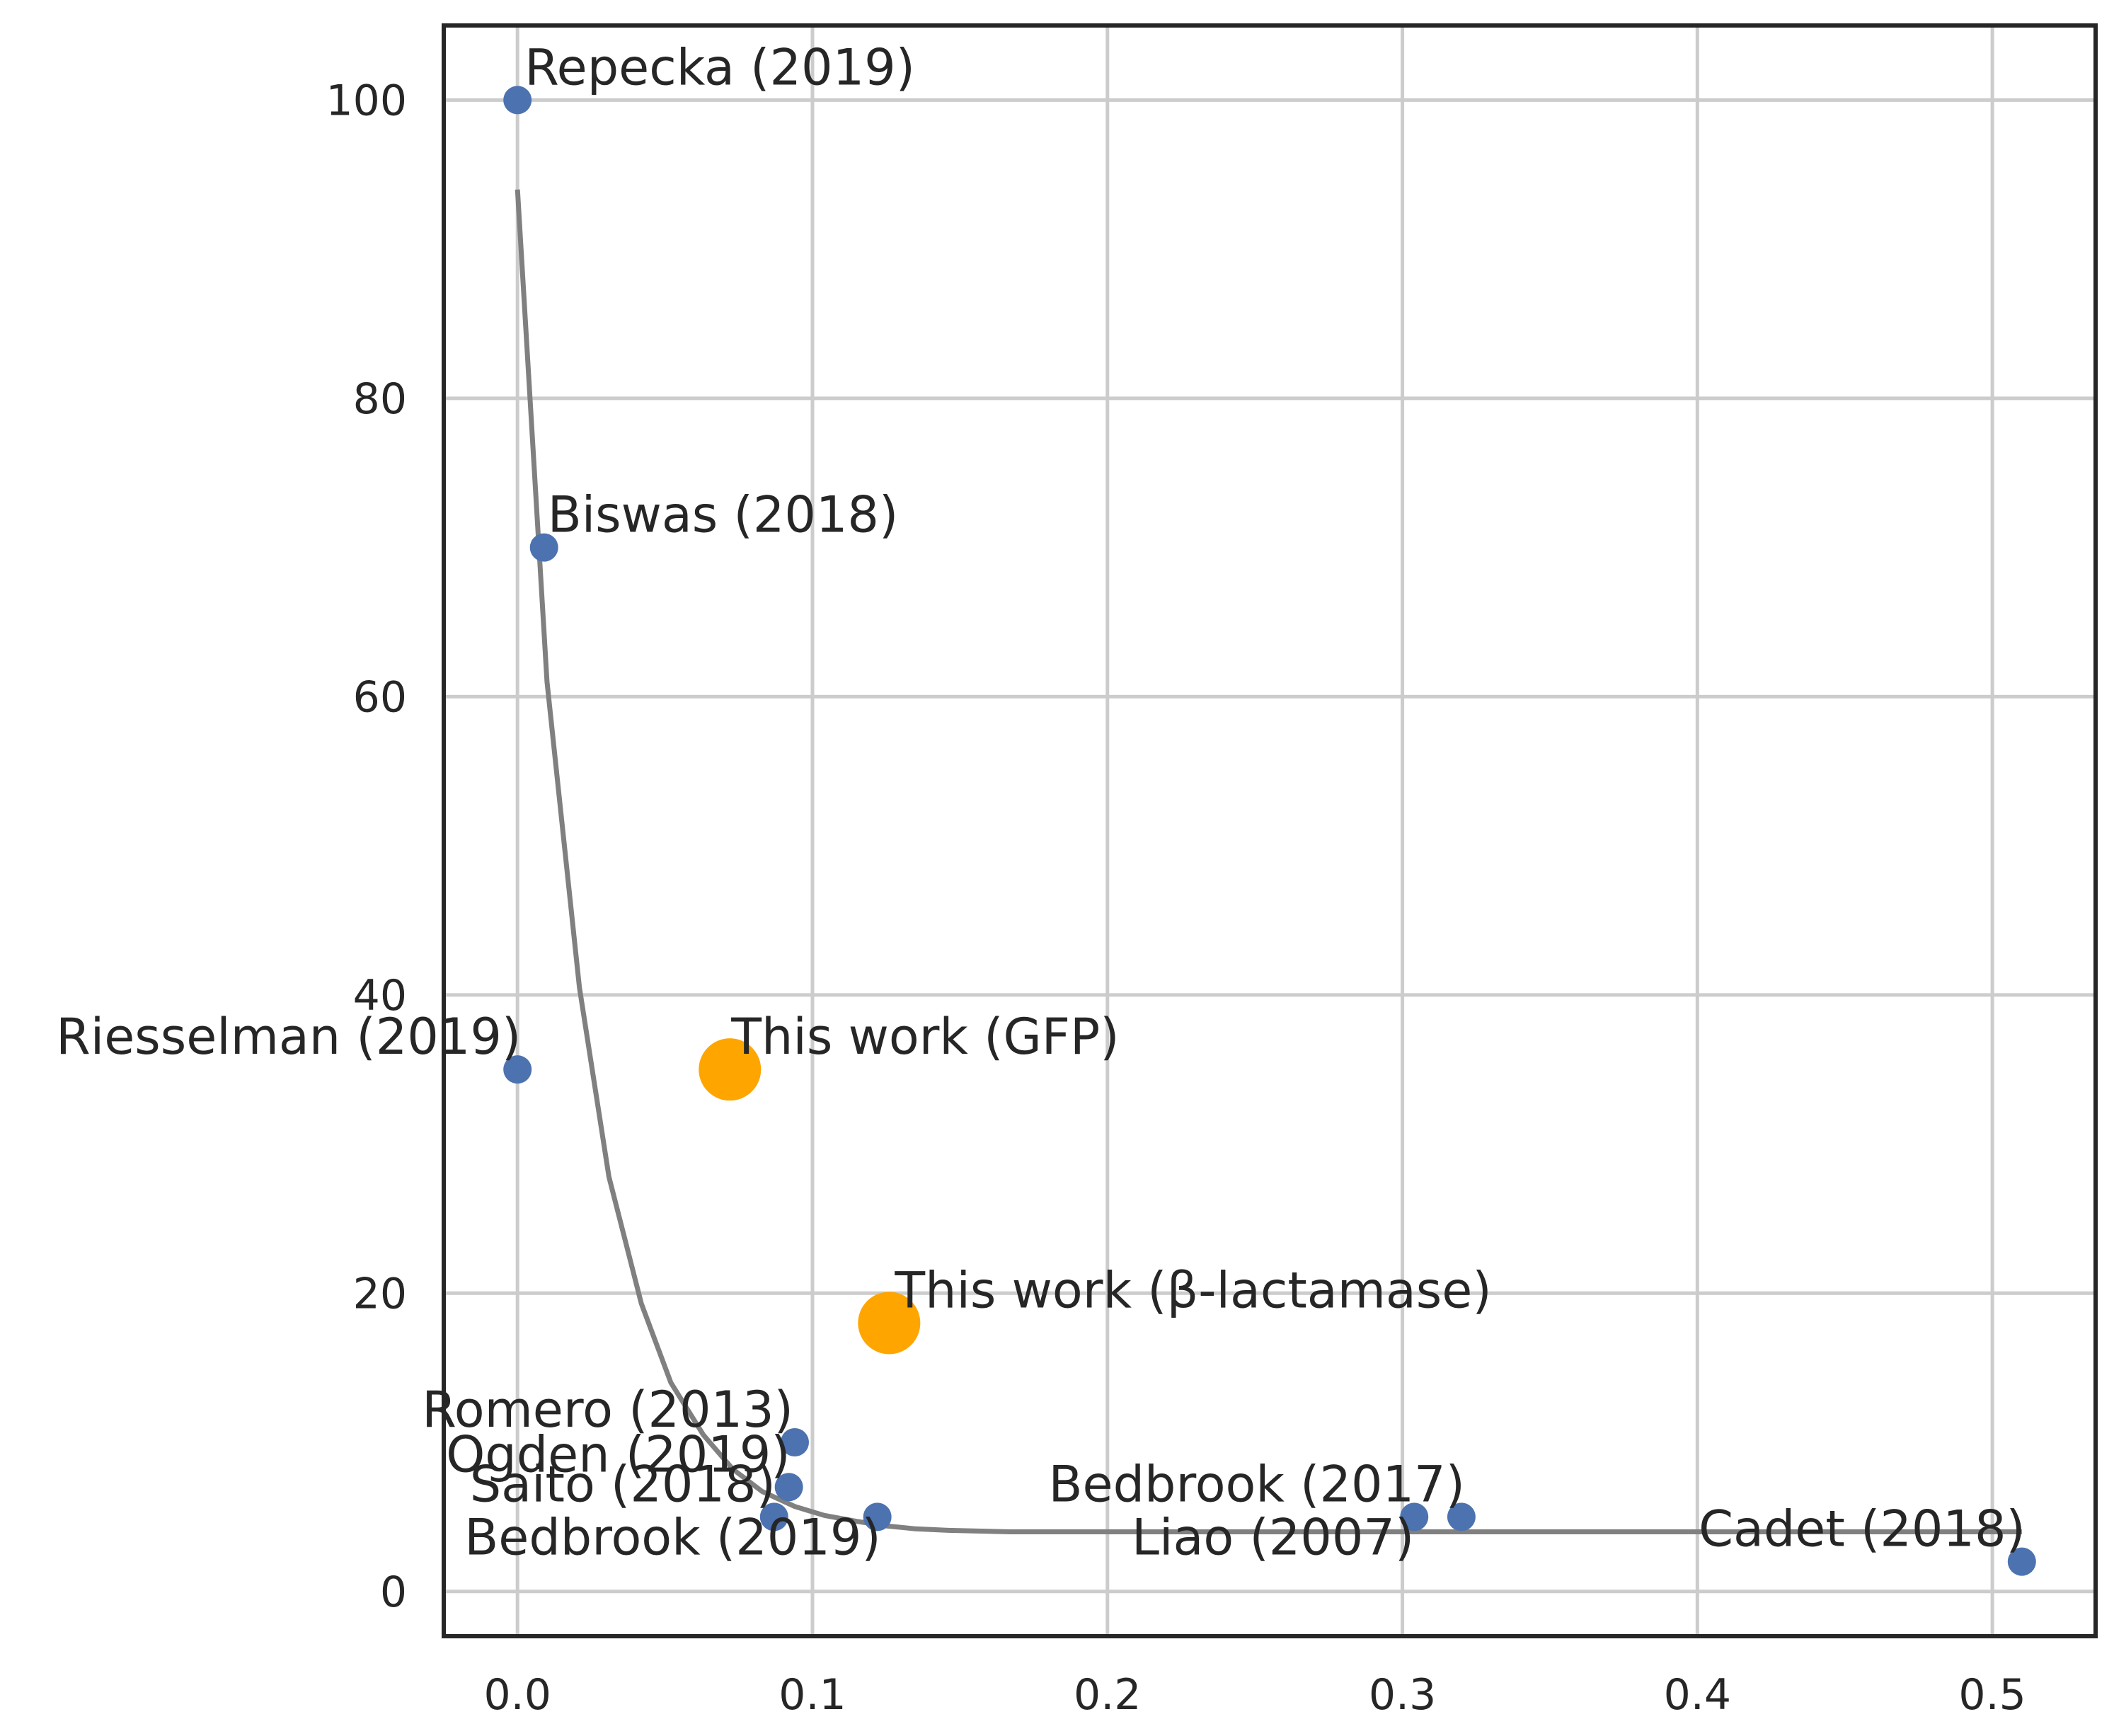 Image resolution: width=2114 pixels, height=1736 pixels. What do you see at coordinates (1697, 1695) in the screenshot?
I see `x-tick-label: 0.4` at bounding box center [1697, 1695].